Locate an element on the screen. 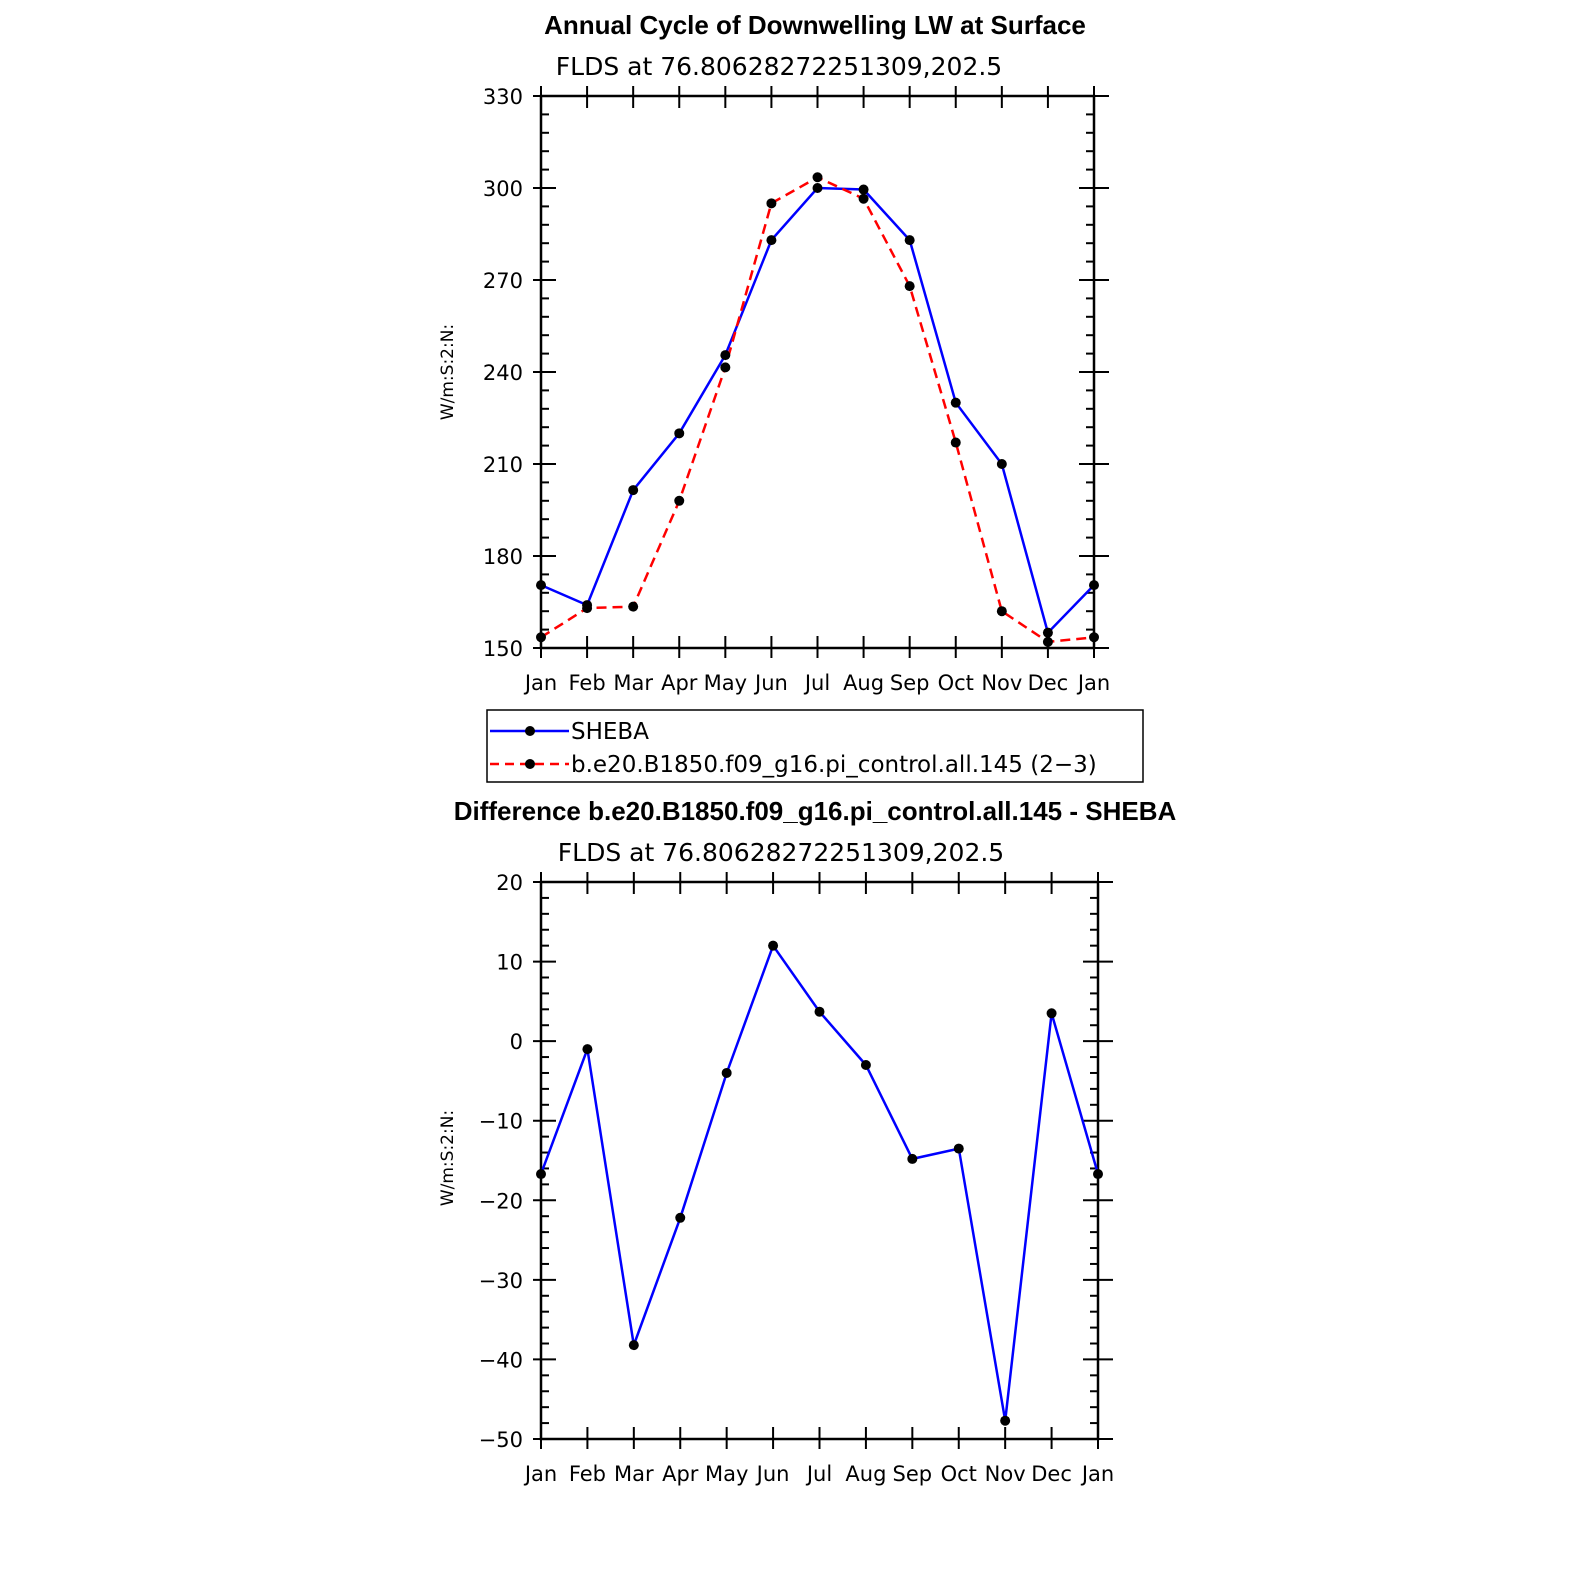 This screenshot has width=1574, height=1574. legend-marker-sheba is located at coordinates (530, 731).